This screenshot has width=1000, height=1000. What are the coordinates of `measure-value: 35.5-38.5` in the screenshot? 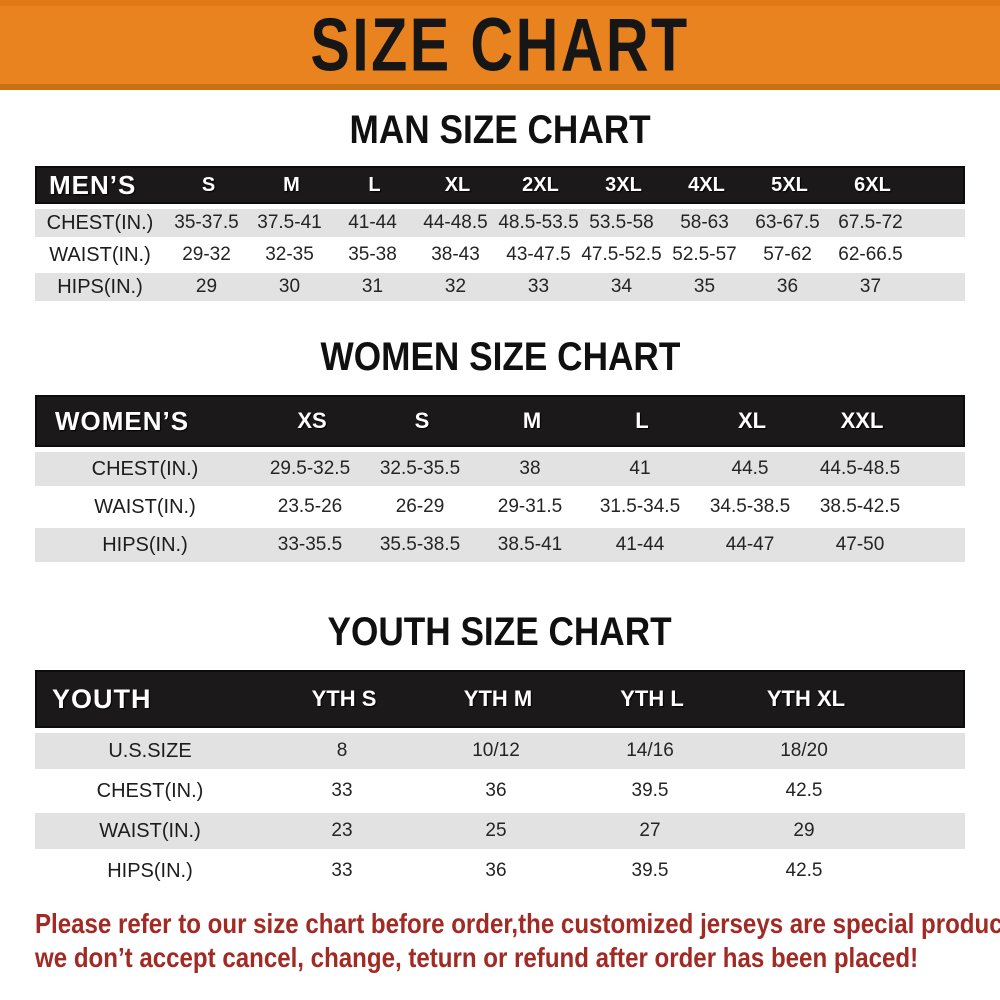 It's located at (420, 544).